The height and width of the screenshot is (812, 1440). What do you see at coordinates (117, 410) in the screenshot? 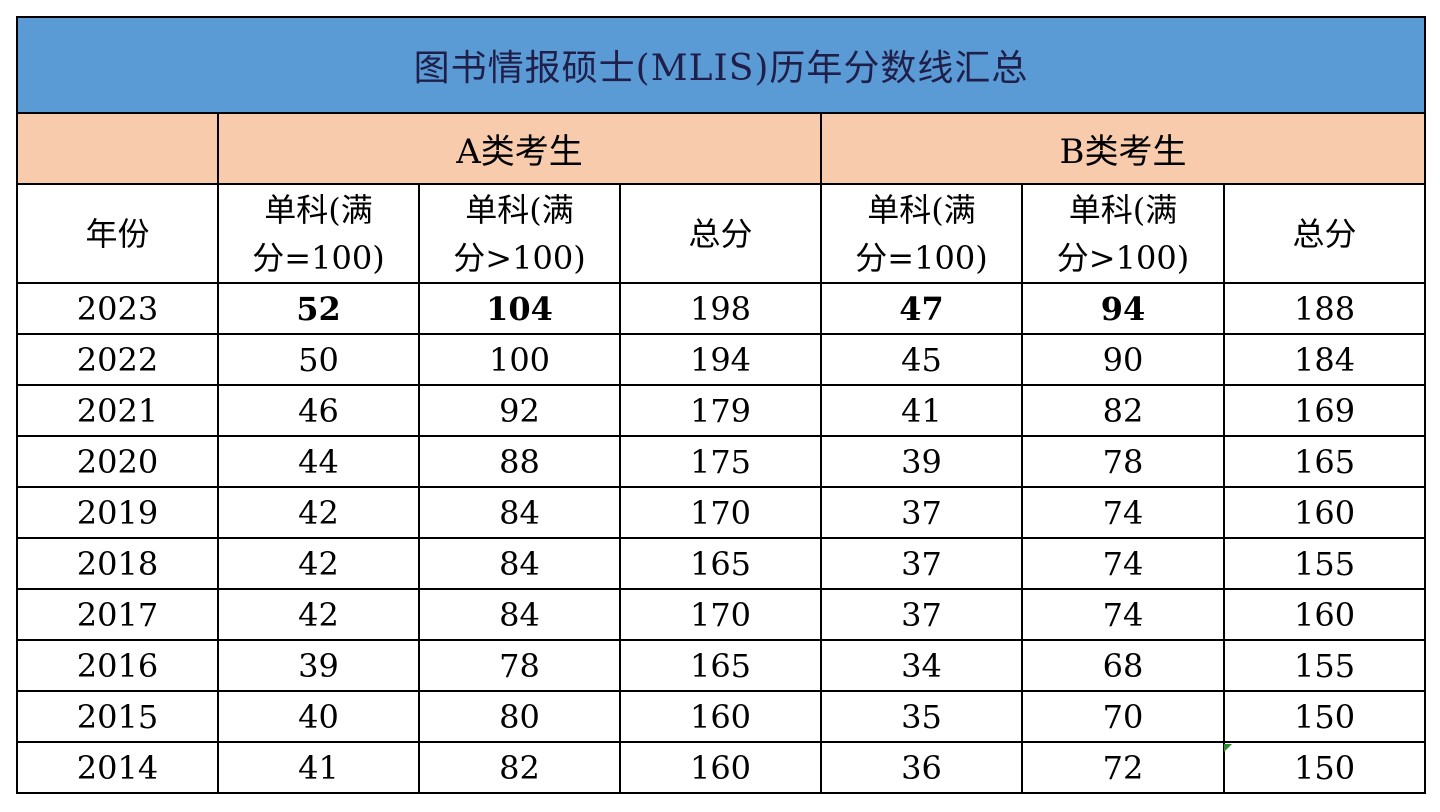
I see `year-cell: 2021` at bounding box center [117, 410].